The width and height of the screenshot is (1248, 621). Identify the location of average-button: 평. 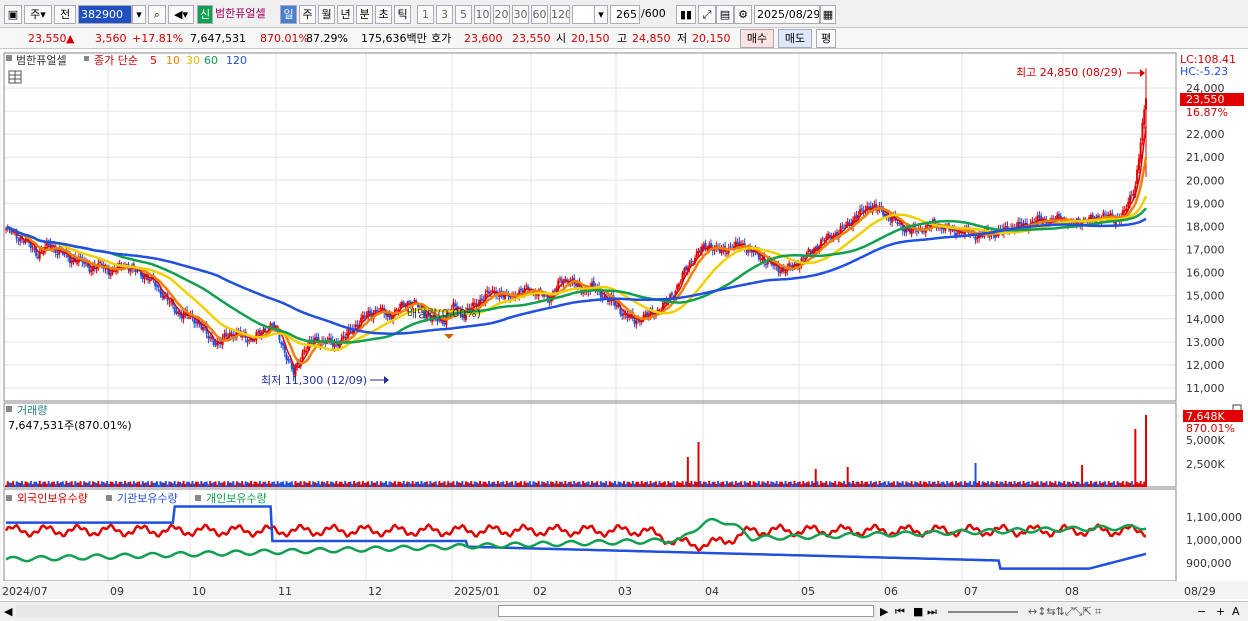
(826, 38).